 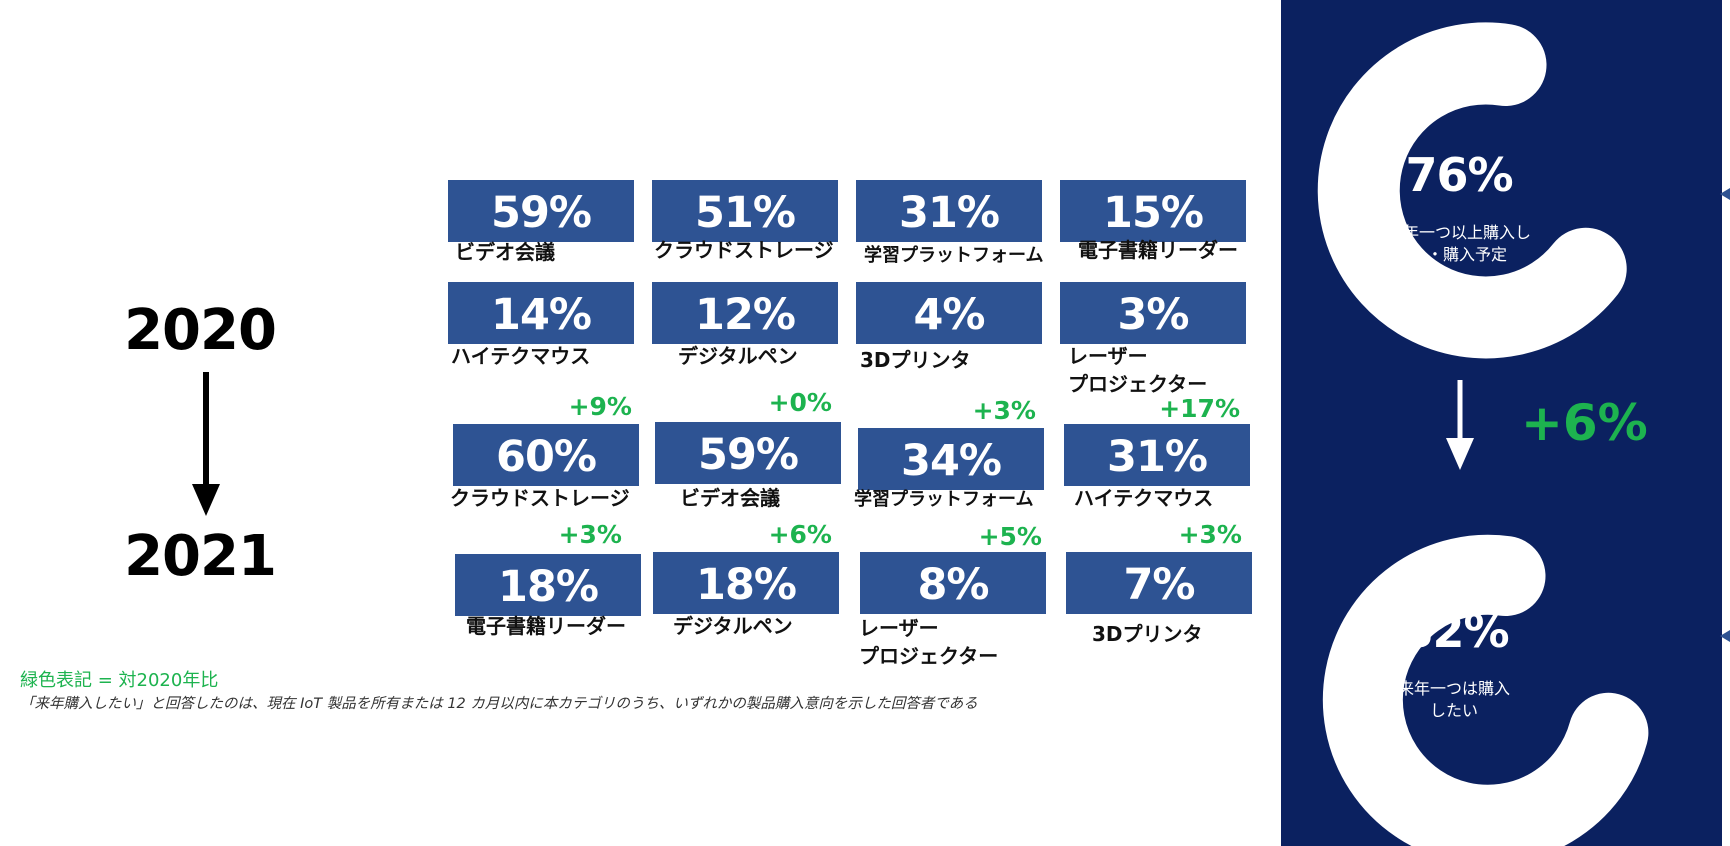 What do you see at coordinates (1460, 454) in the screenshot?
I see `panel-arrow-head` at bounding box center [1460, 454].